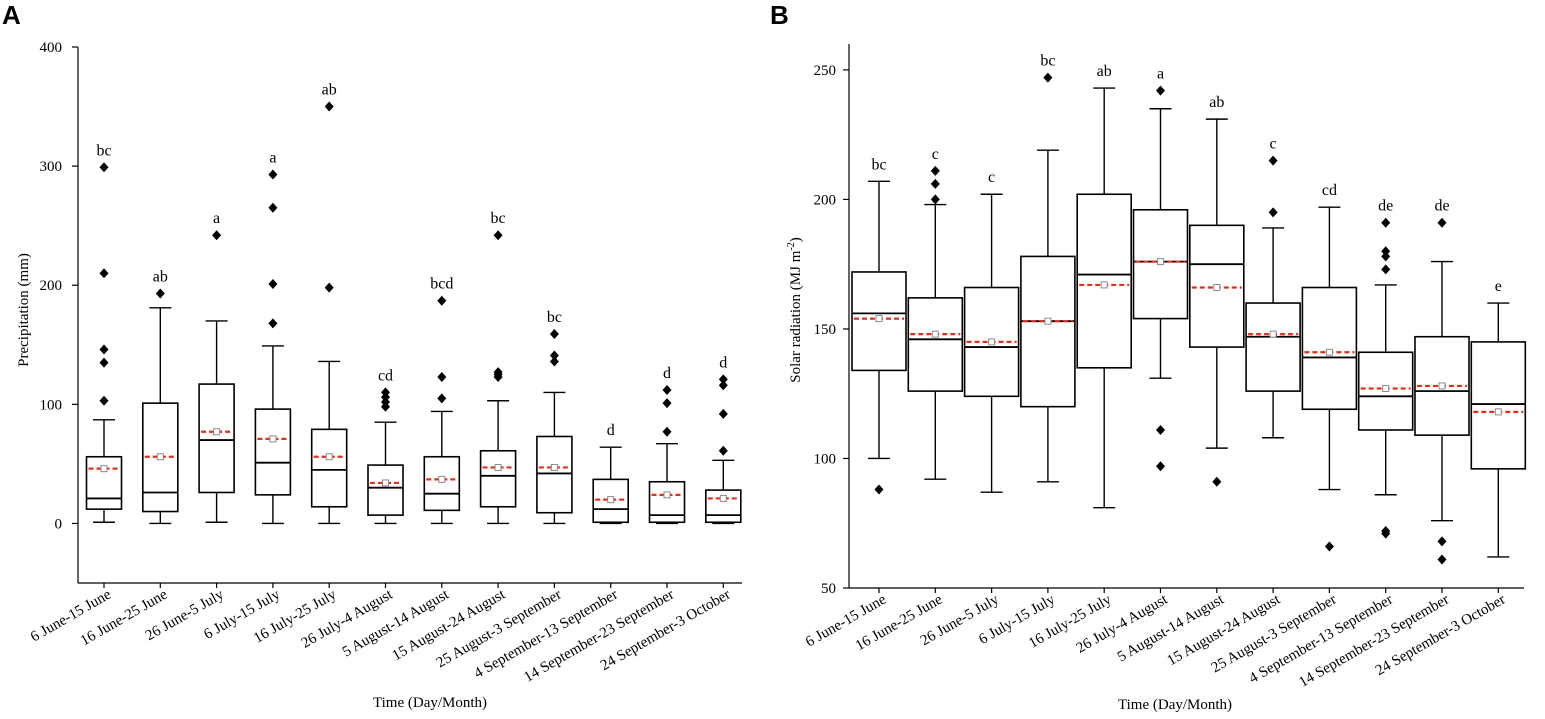 The height and width of the screenshot is (719, 1545). Describe the element at coordinates (611, 473) in the screenshot. I see `box-10: d` at that location.